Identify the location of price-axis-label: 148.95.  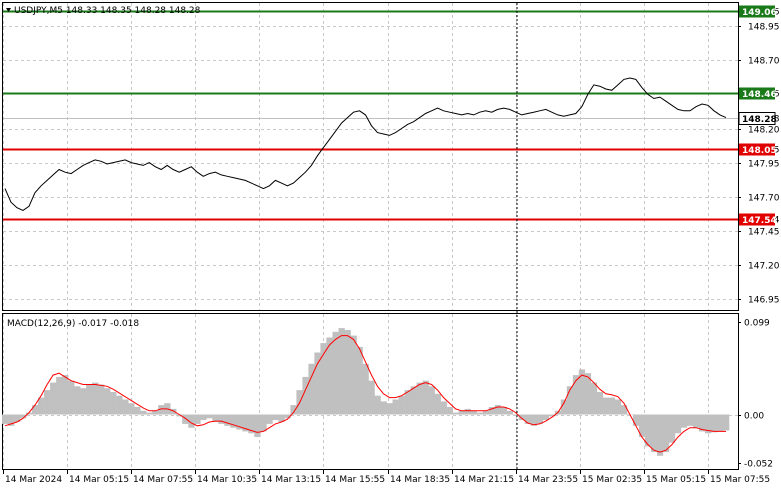
(764, 28).